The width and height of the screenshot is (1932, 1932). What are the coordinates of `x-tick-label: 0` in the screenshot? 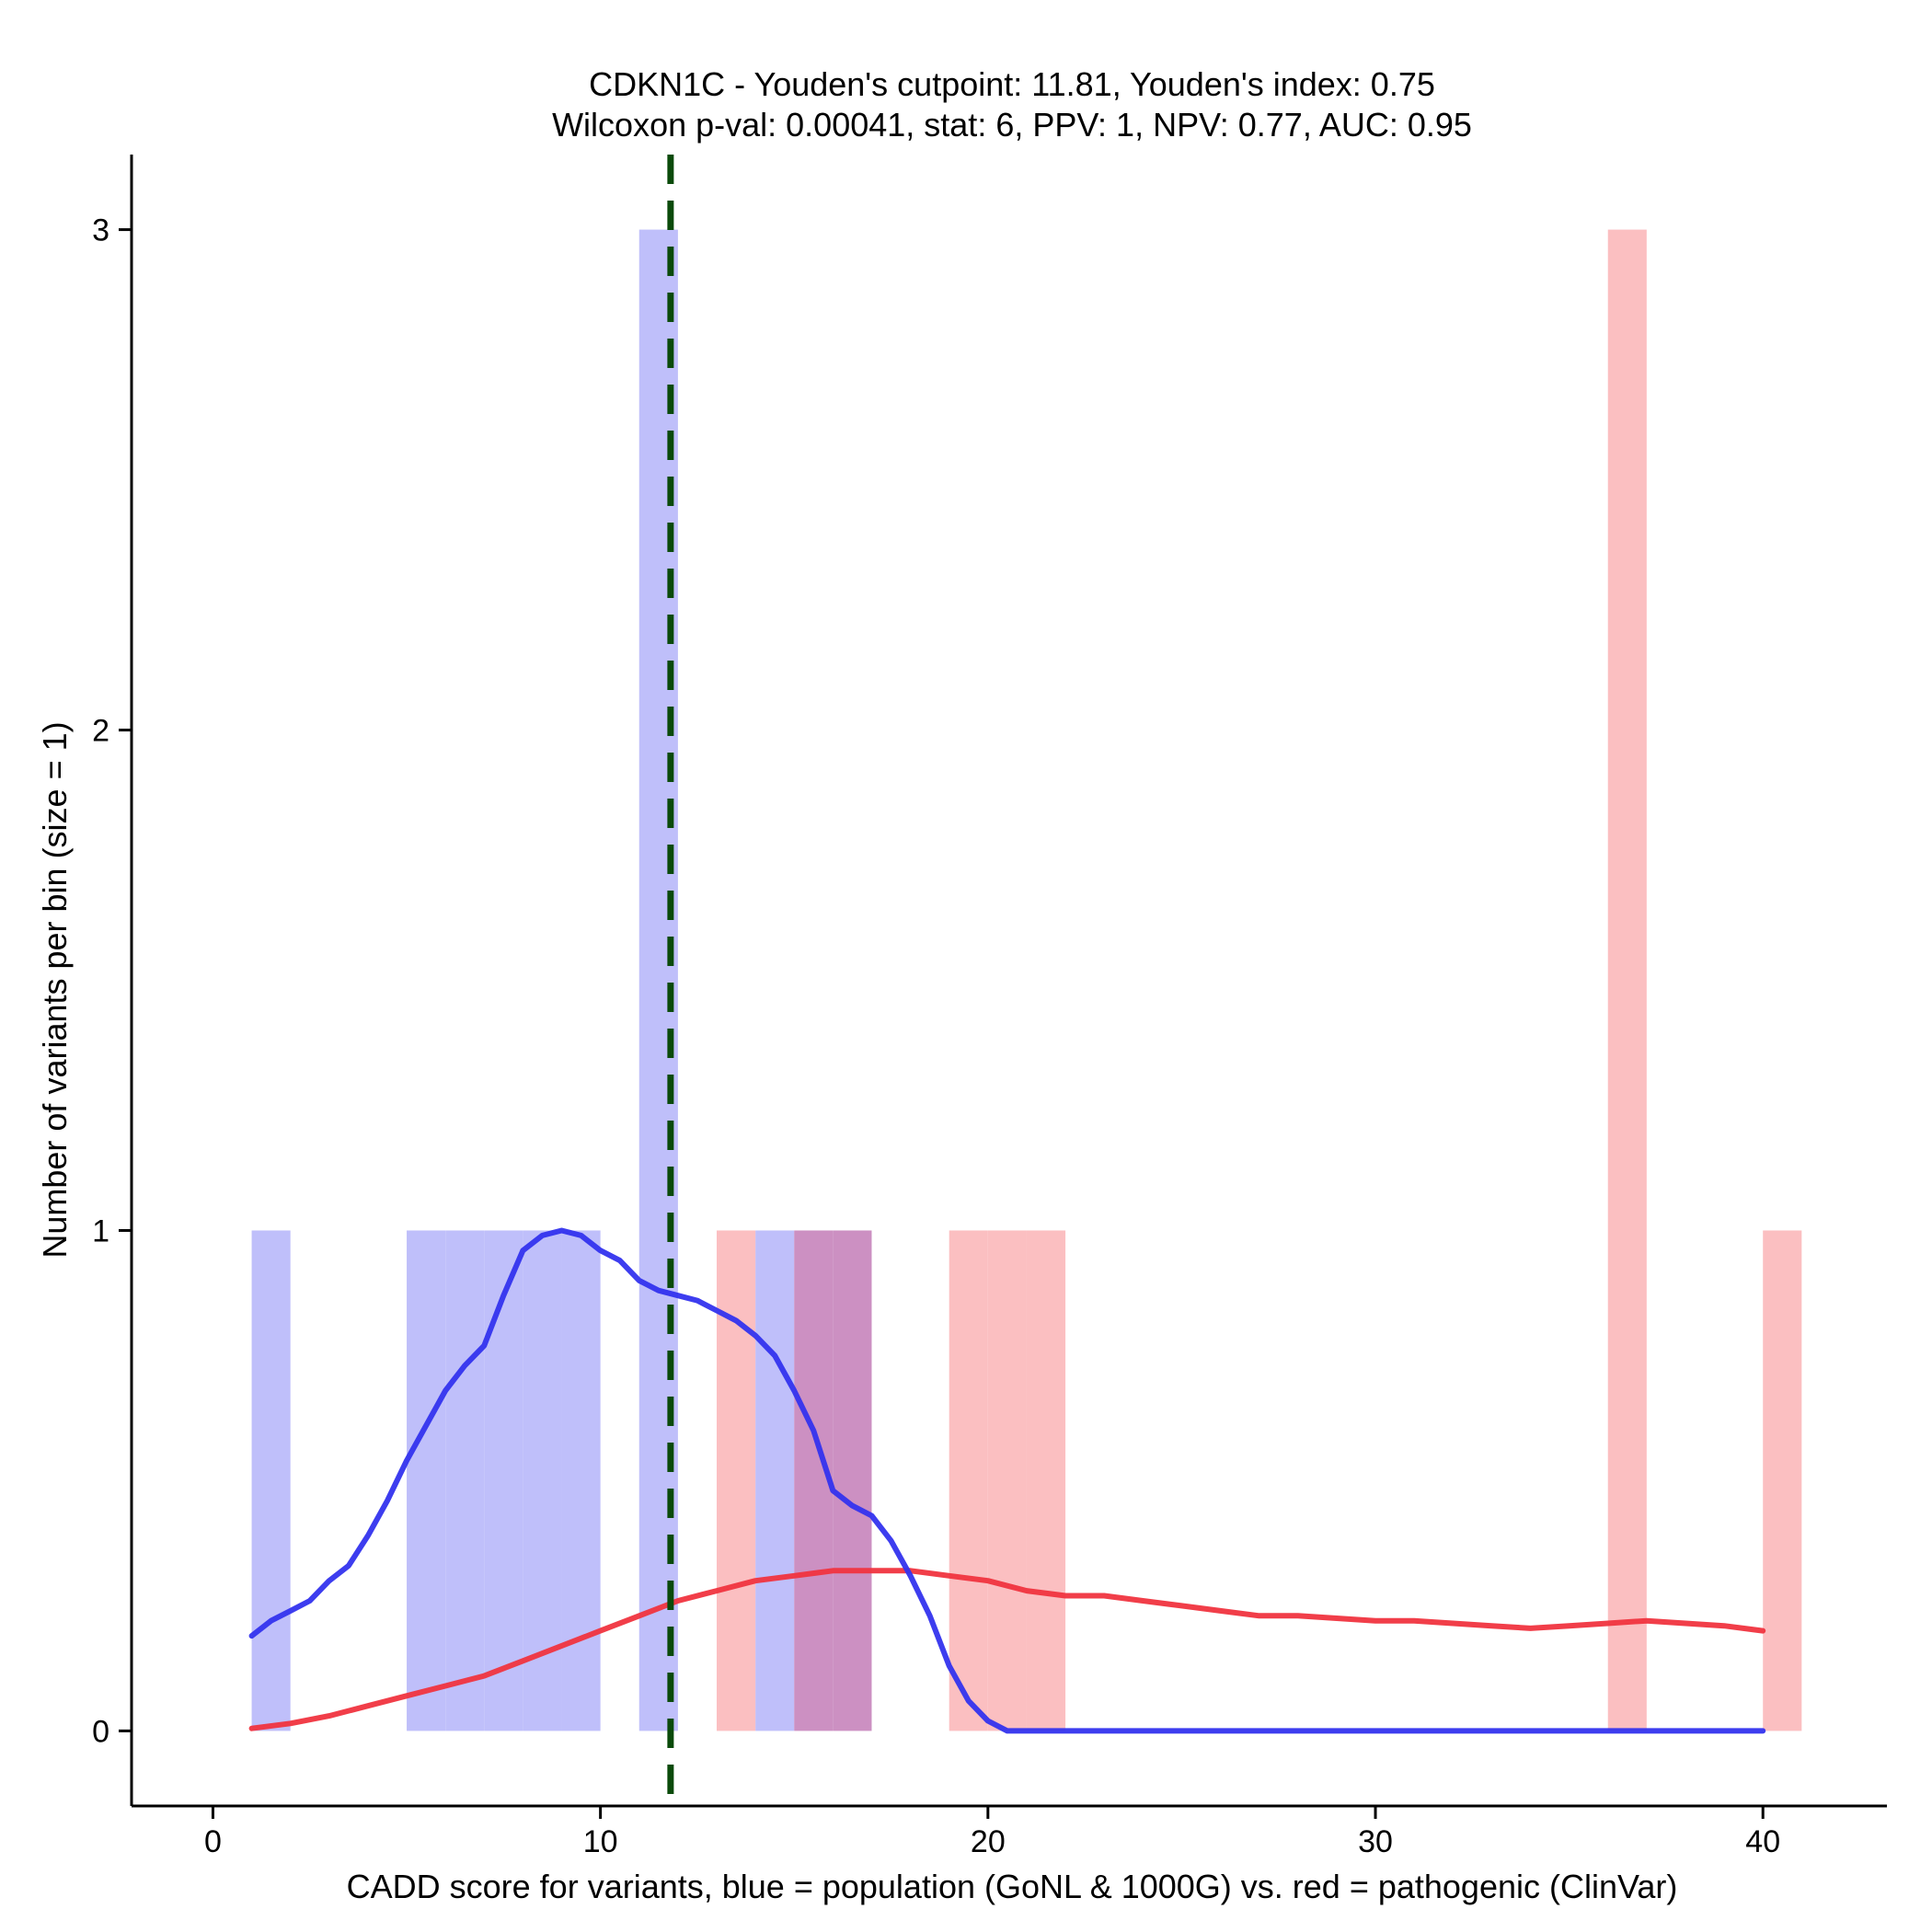 It's located at (213, 1841).